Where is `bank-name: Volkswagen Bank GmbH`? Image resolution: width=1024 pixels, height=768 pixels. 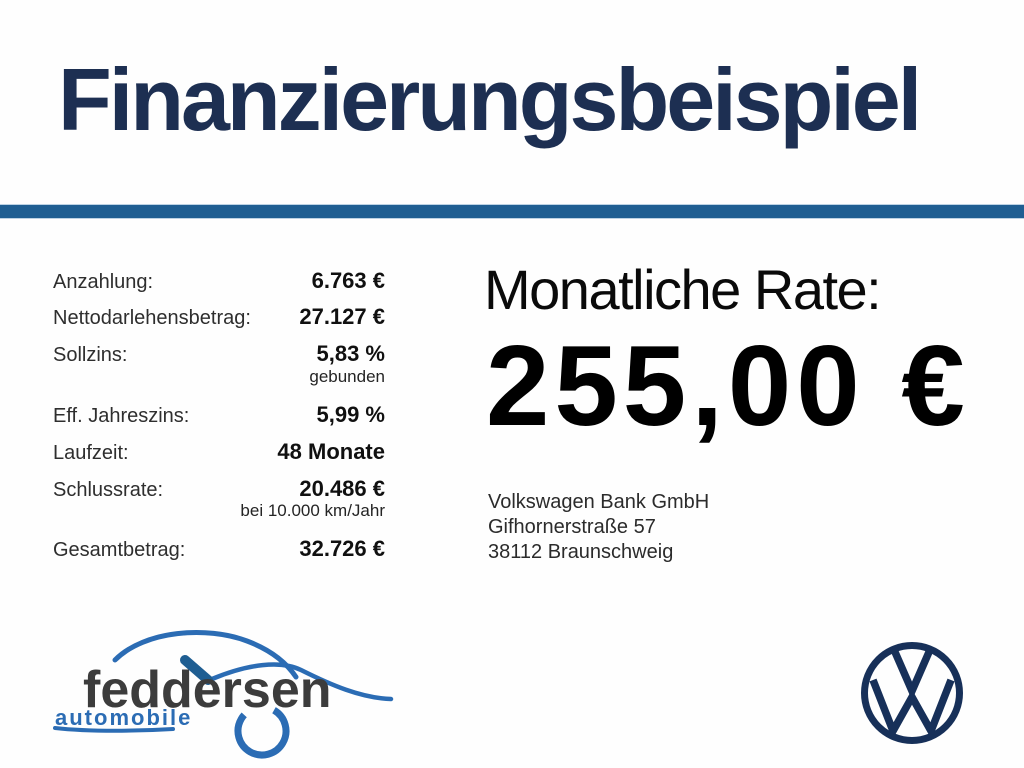
bank-name: Volkswagen Bank GmbH is located at coordinates (599, 502).